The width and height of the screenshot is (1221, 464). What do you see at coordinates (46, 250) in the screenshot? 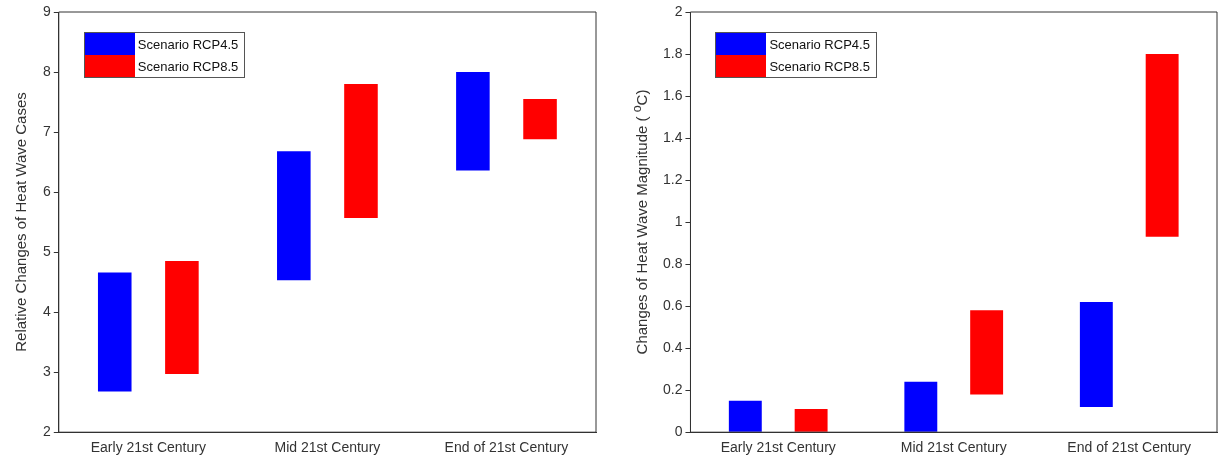
I see `y-tick-label: 5` at bounding box center [46, 250].